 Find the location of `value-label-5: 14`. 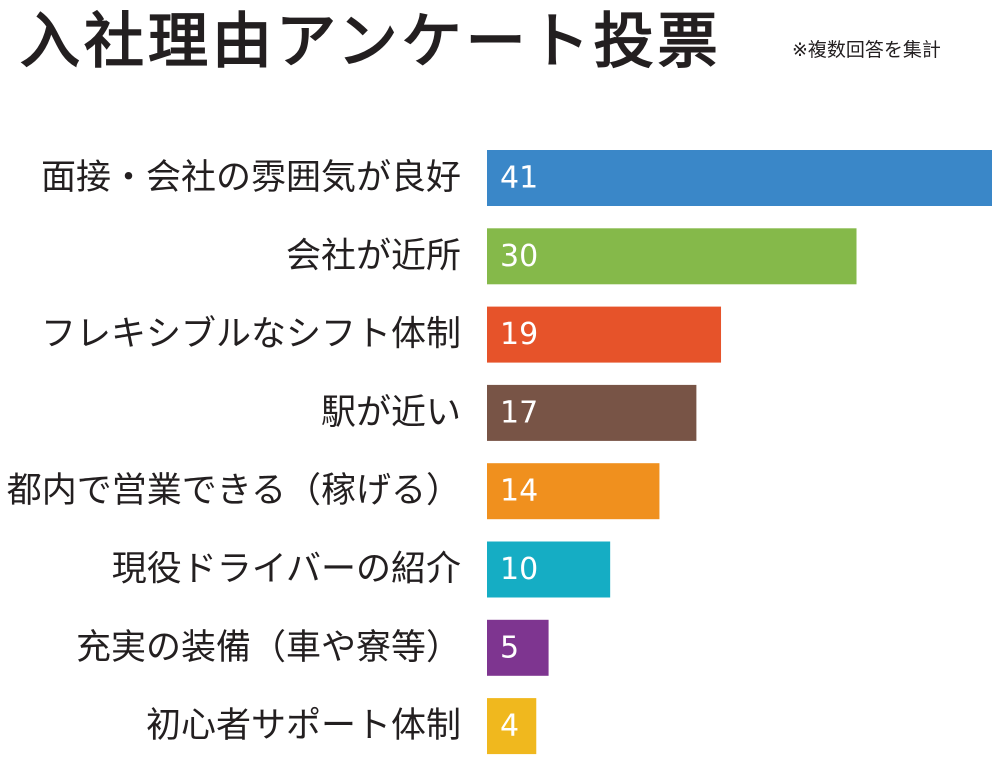

value-label-5: 14 is located at coordinates (519, 491).